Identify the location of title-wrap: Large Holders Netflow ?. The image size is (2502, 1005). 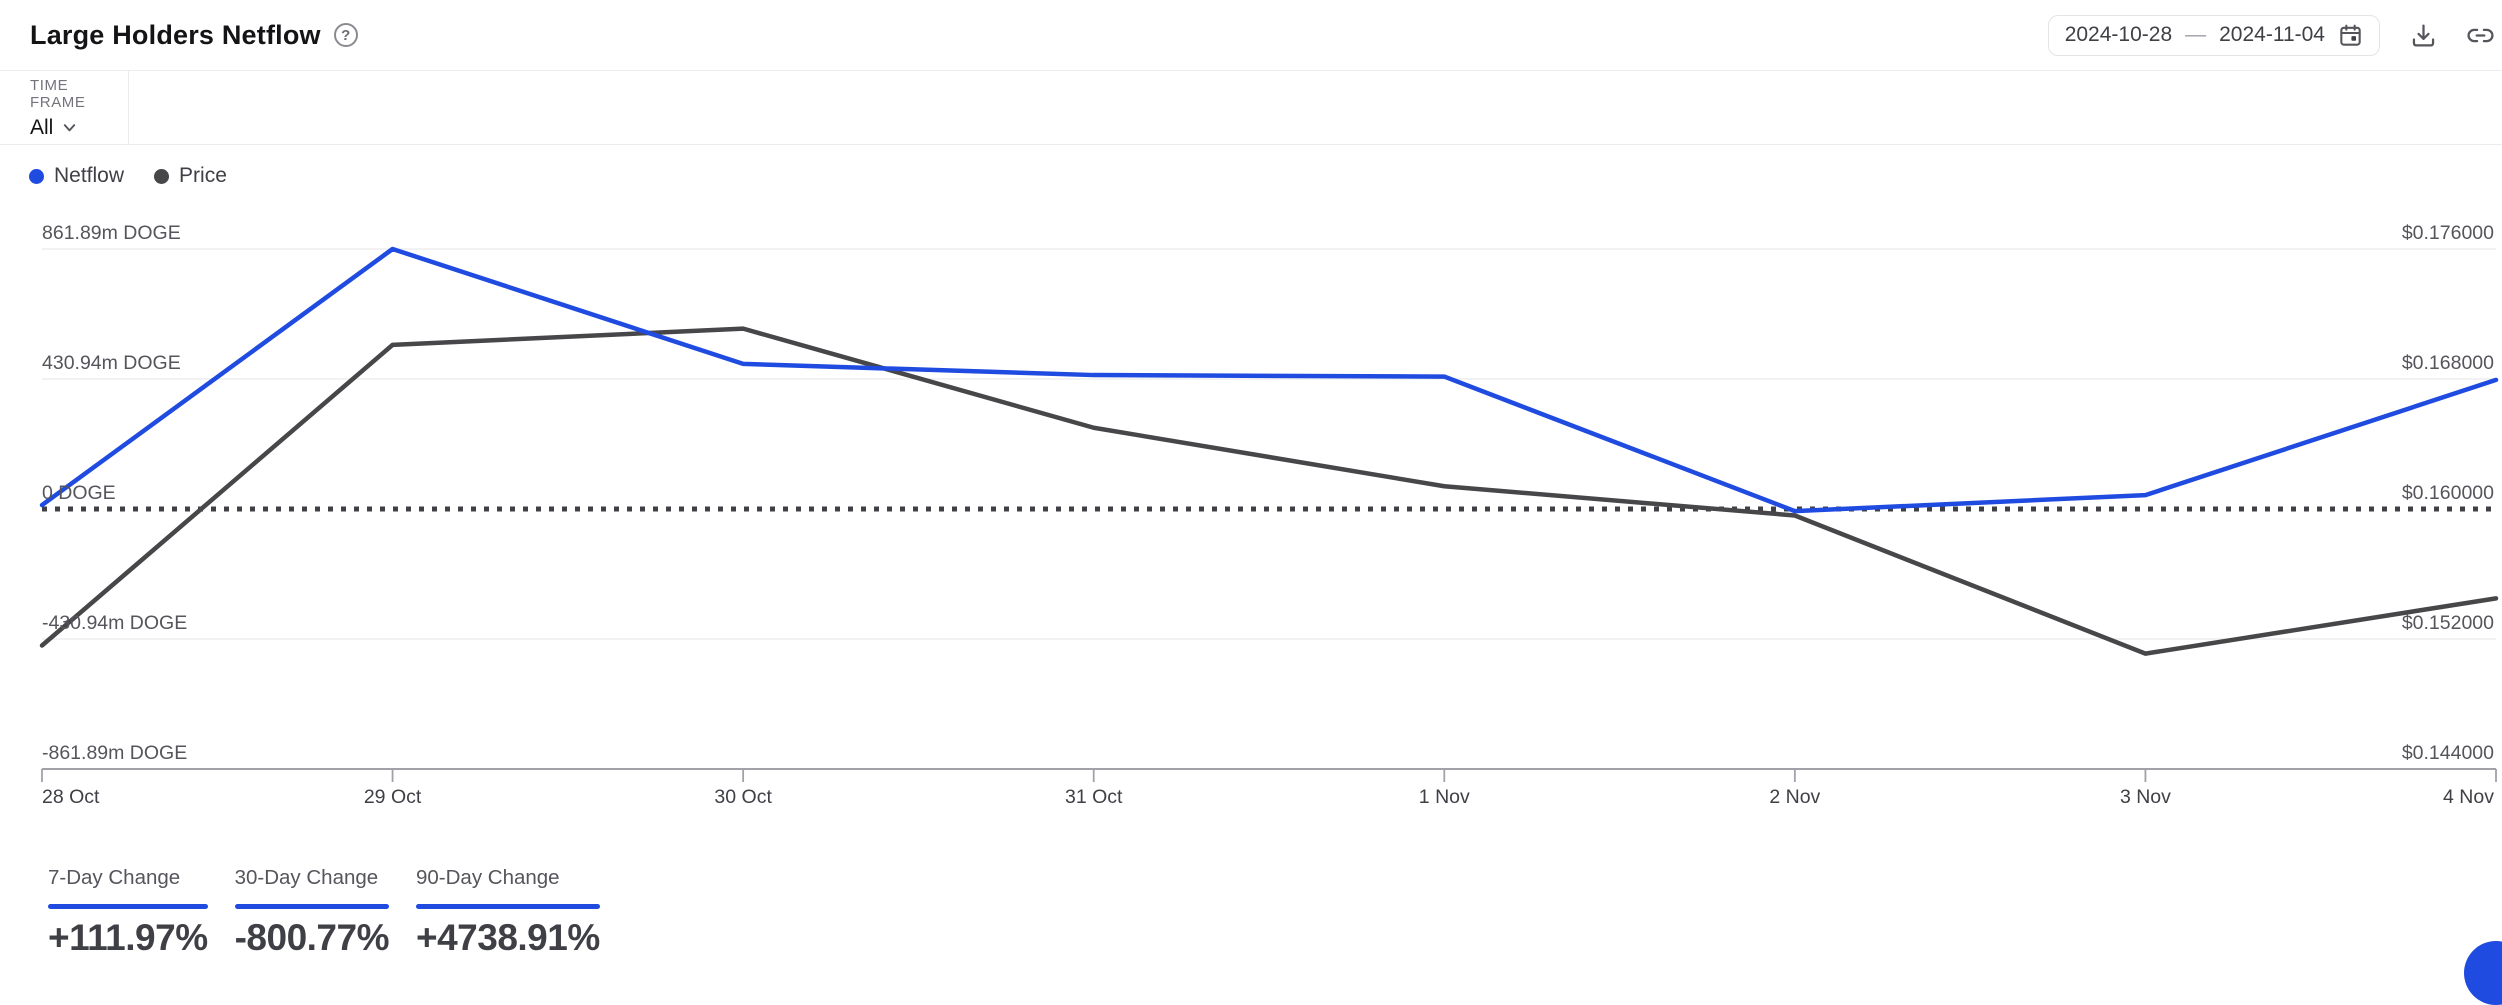
(194, 35).